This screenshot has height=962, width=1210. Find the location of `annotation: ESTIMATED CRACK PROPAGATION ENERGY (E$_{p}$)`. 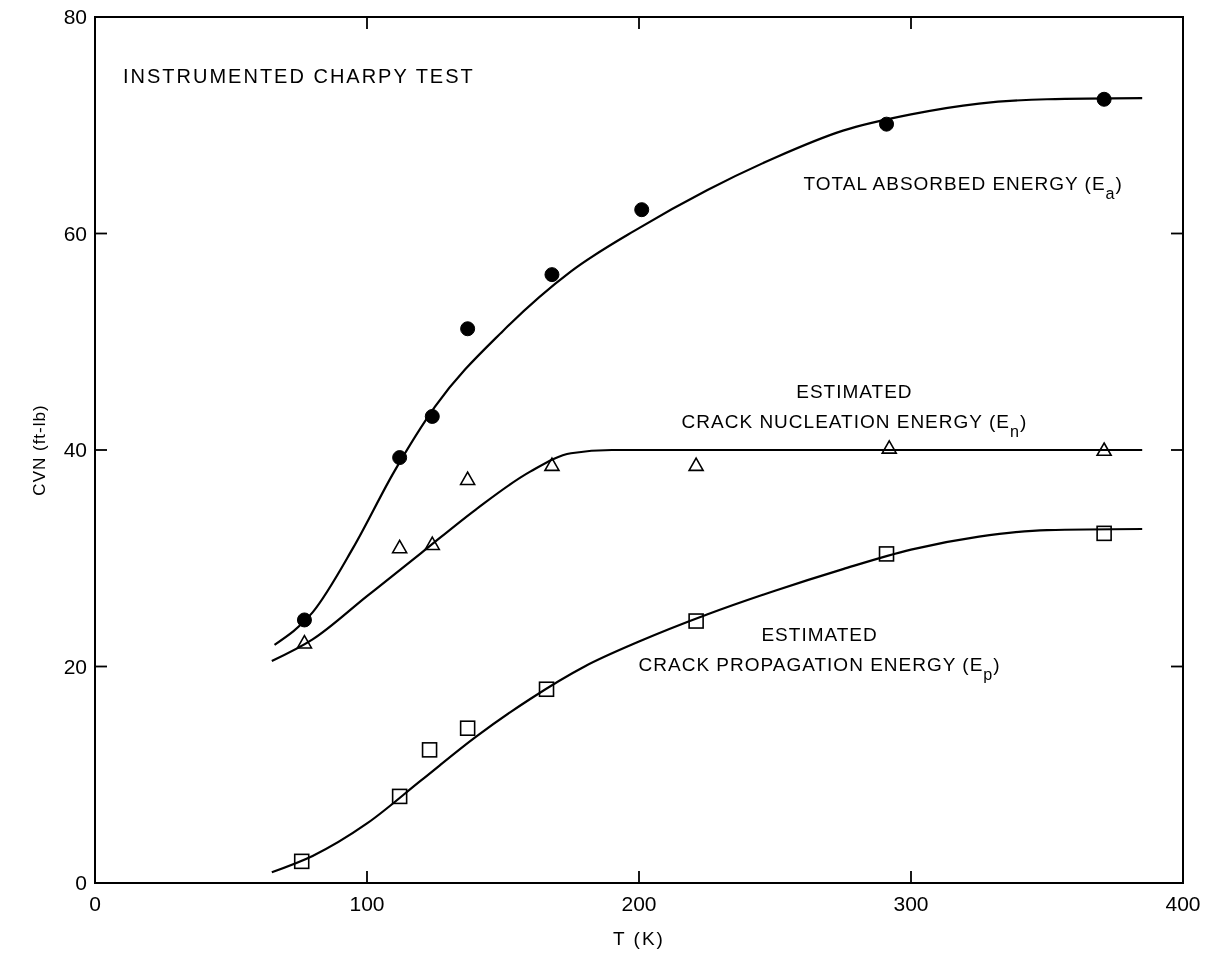

annotation: ESTIMATED CRACK PROPAGATION ENERGY (E$_{p}$) is located at coordinates (819, 653).